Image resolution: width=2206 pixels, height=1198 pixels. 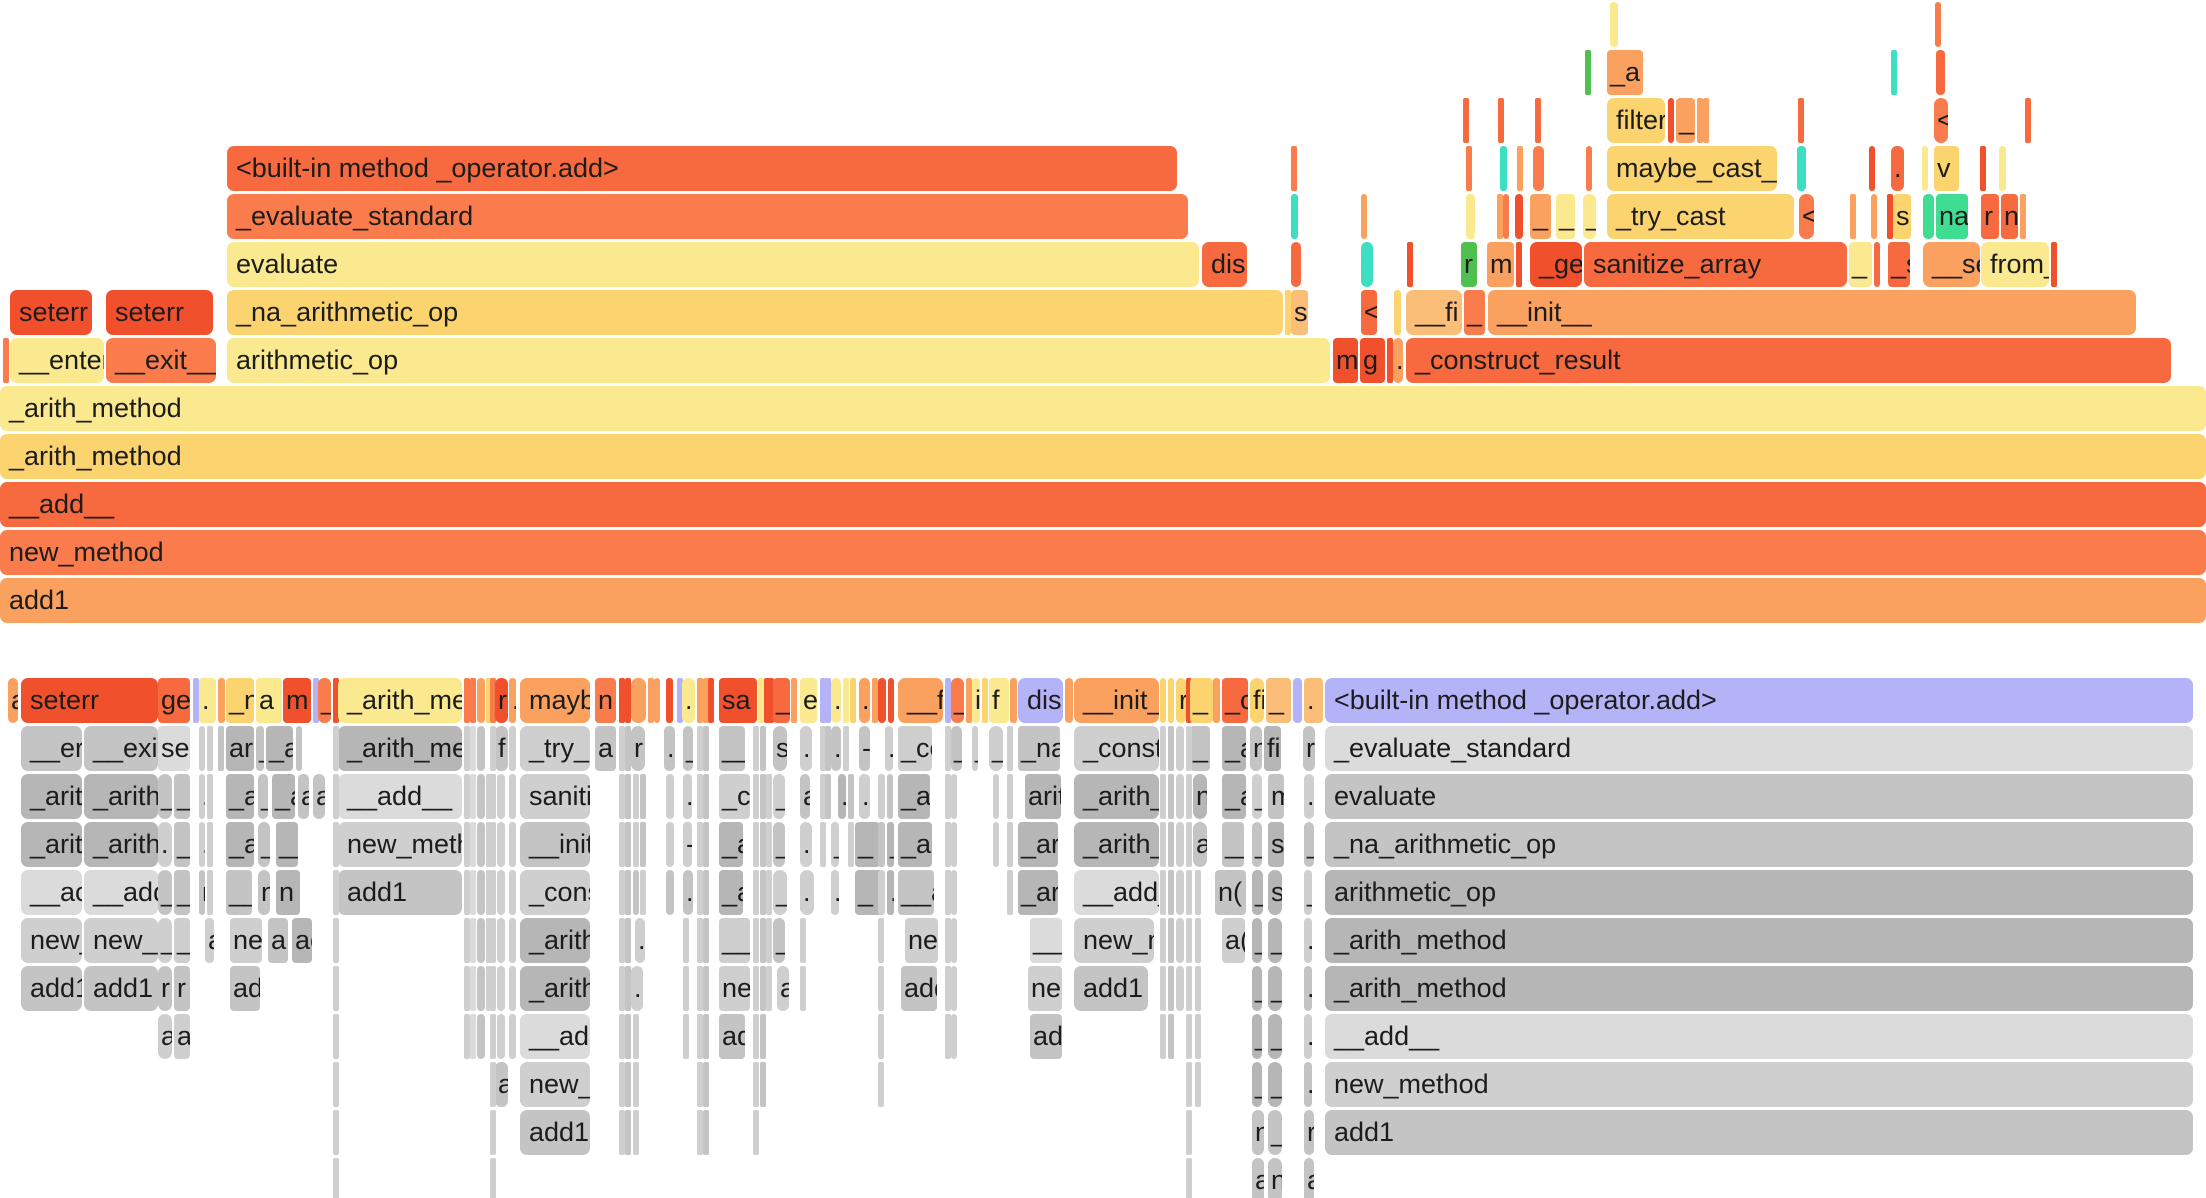 I want to click on frame-n: n, so click(x=264, y=892).